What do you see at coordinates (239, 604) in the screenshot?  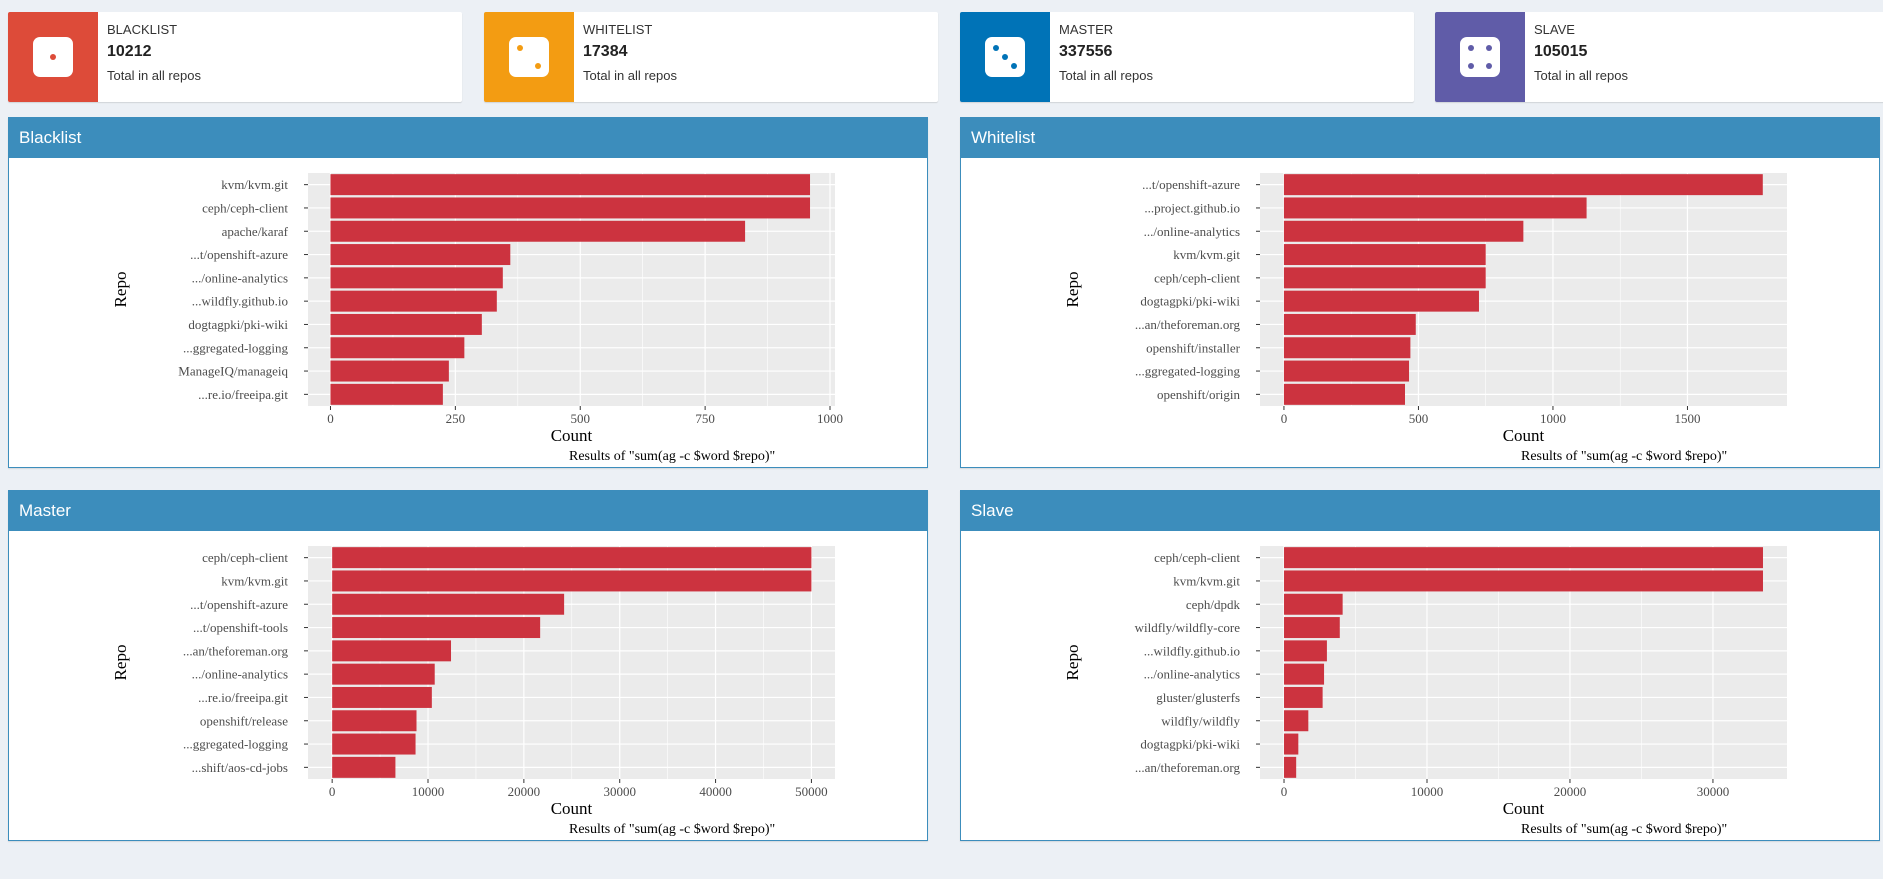 I see `y-tick-label: ...t/openshift-azure` at bounding box center [239, 604].